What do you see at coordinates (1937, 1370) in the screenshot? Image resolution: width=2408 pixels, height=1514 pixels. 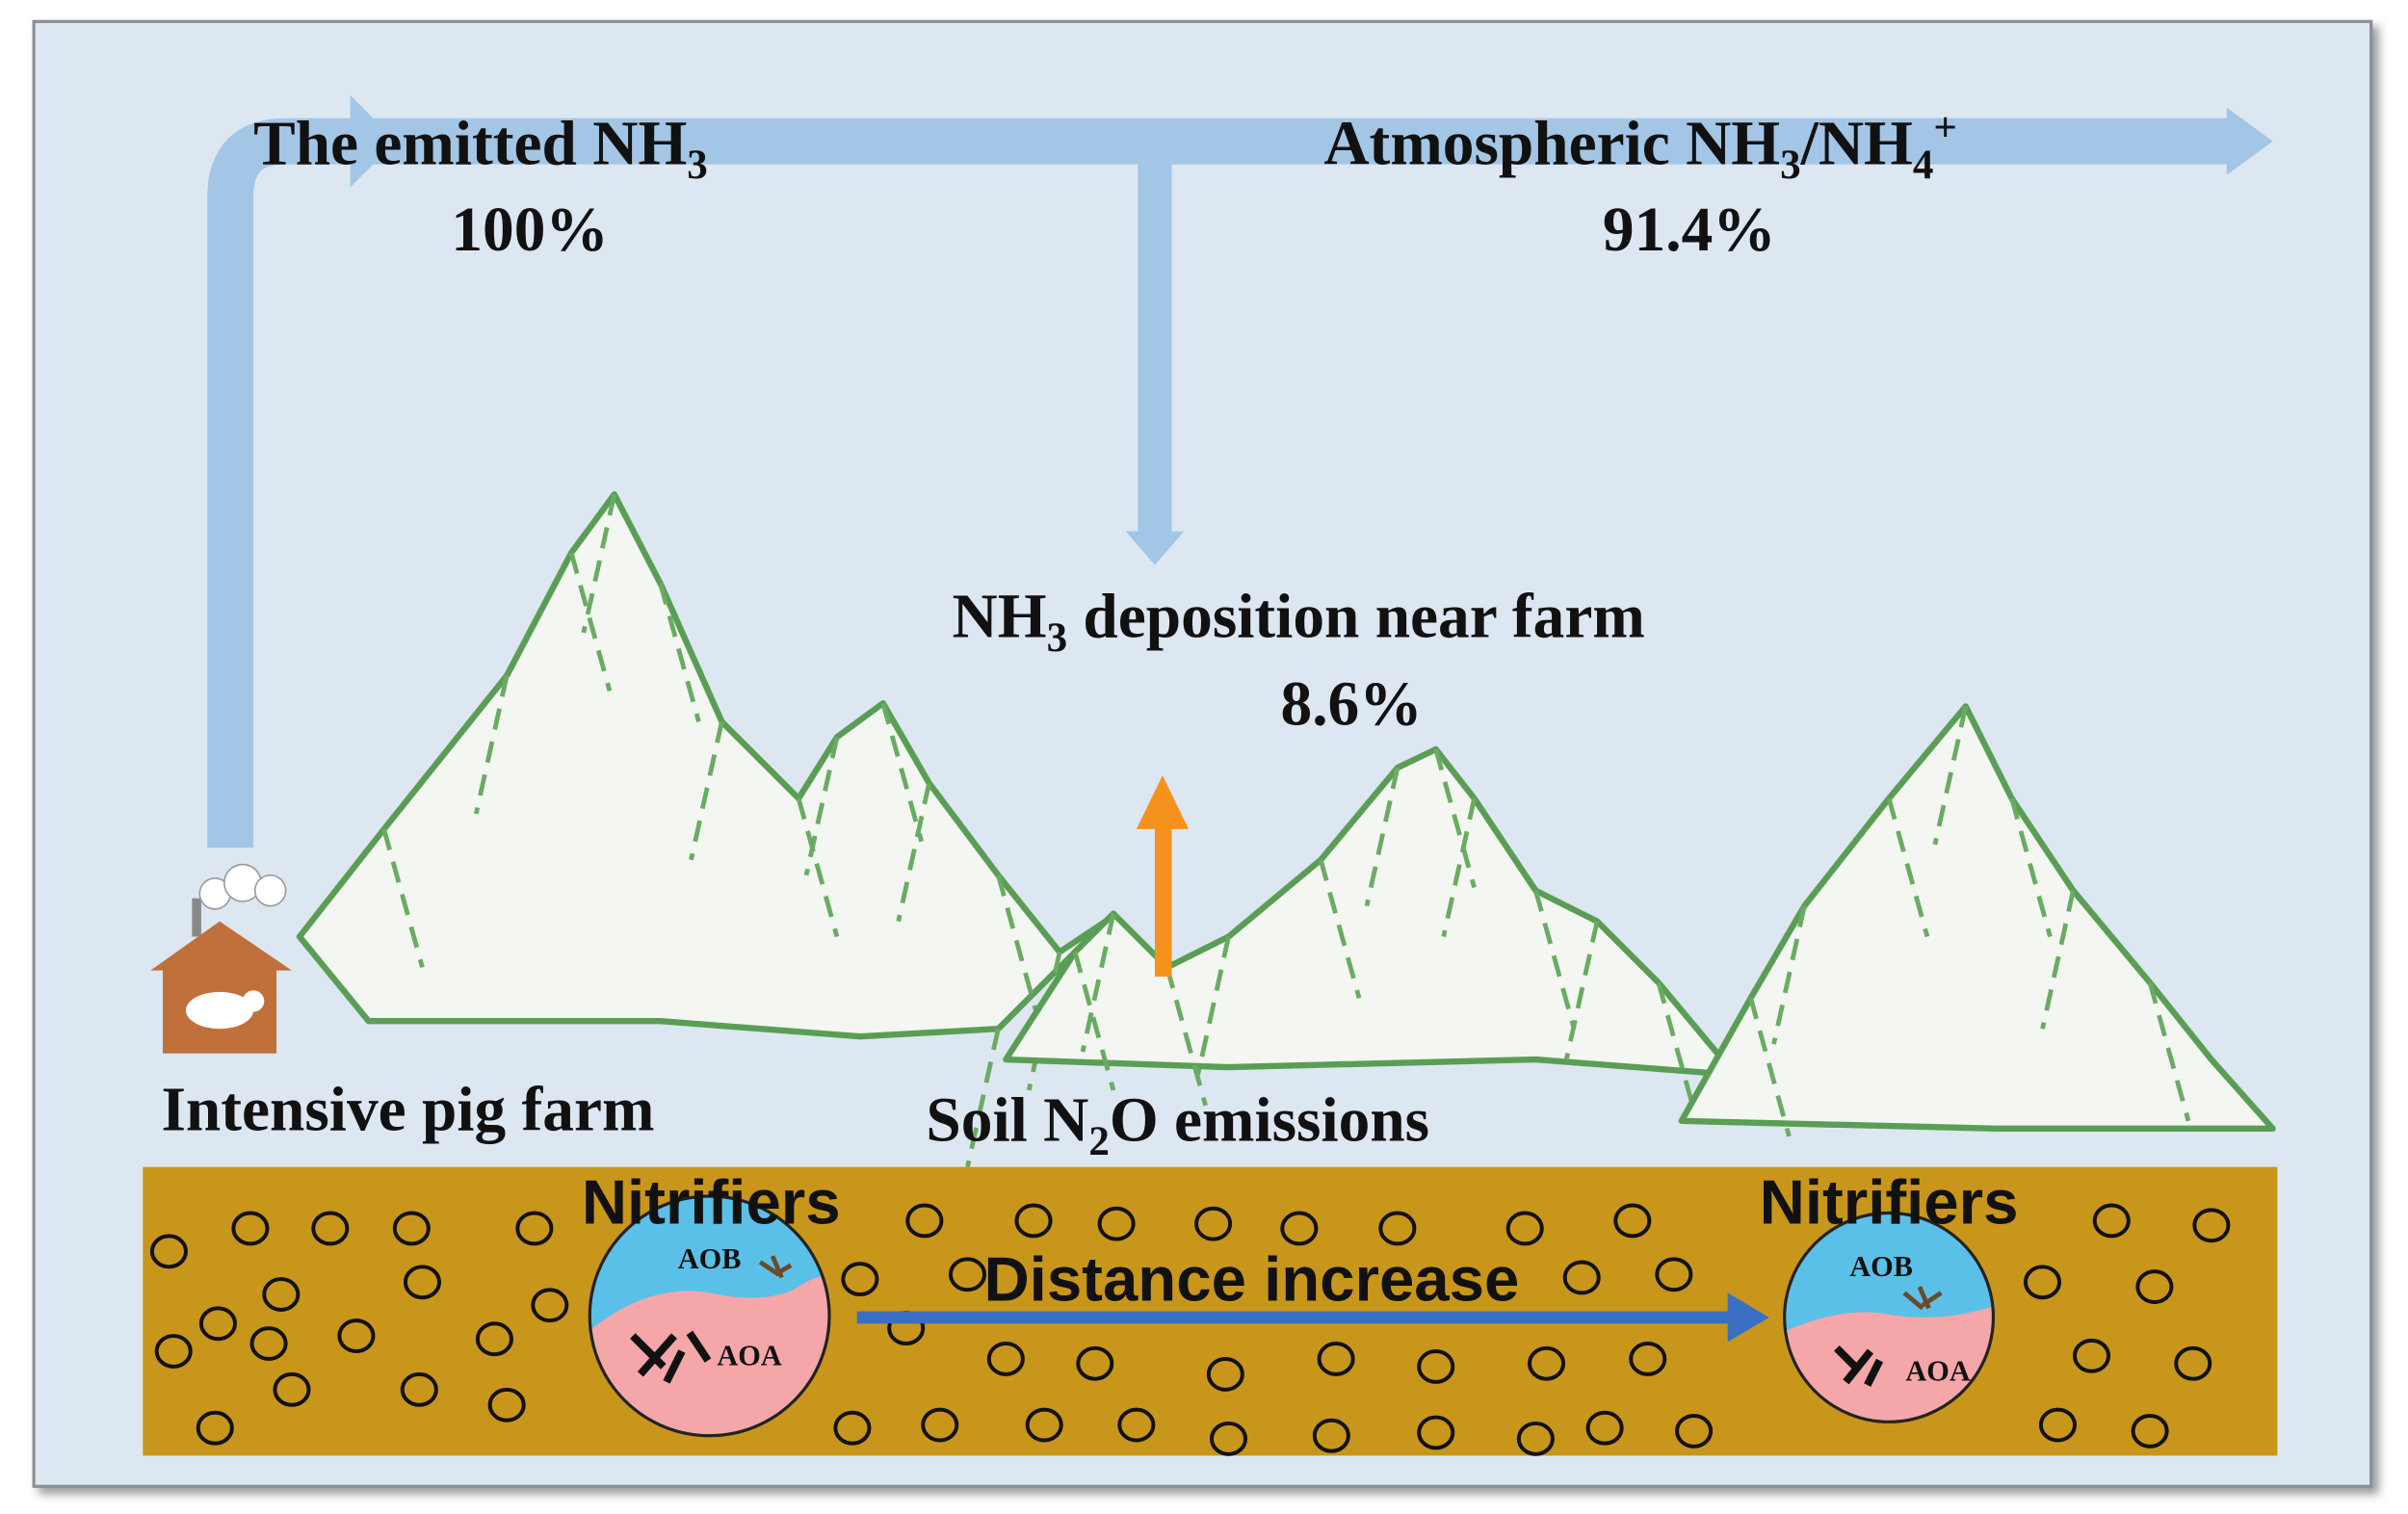 I see `aoa-label: AOA` at bounding box center [1937, 1370].